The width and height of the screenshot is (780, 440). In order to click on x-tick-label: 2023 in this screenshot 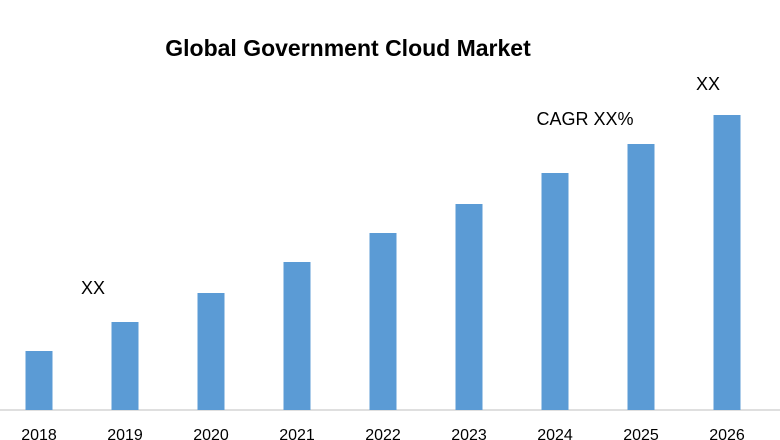, I will do `click(469, 433)`.